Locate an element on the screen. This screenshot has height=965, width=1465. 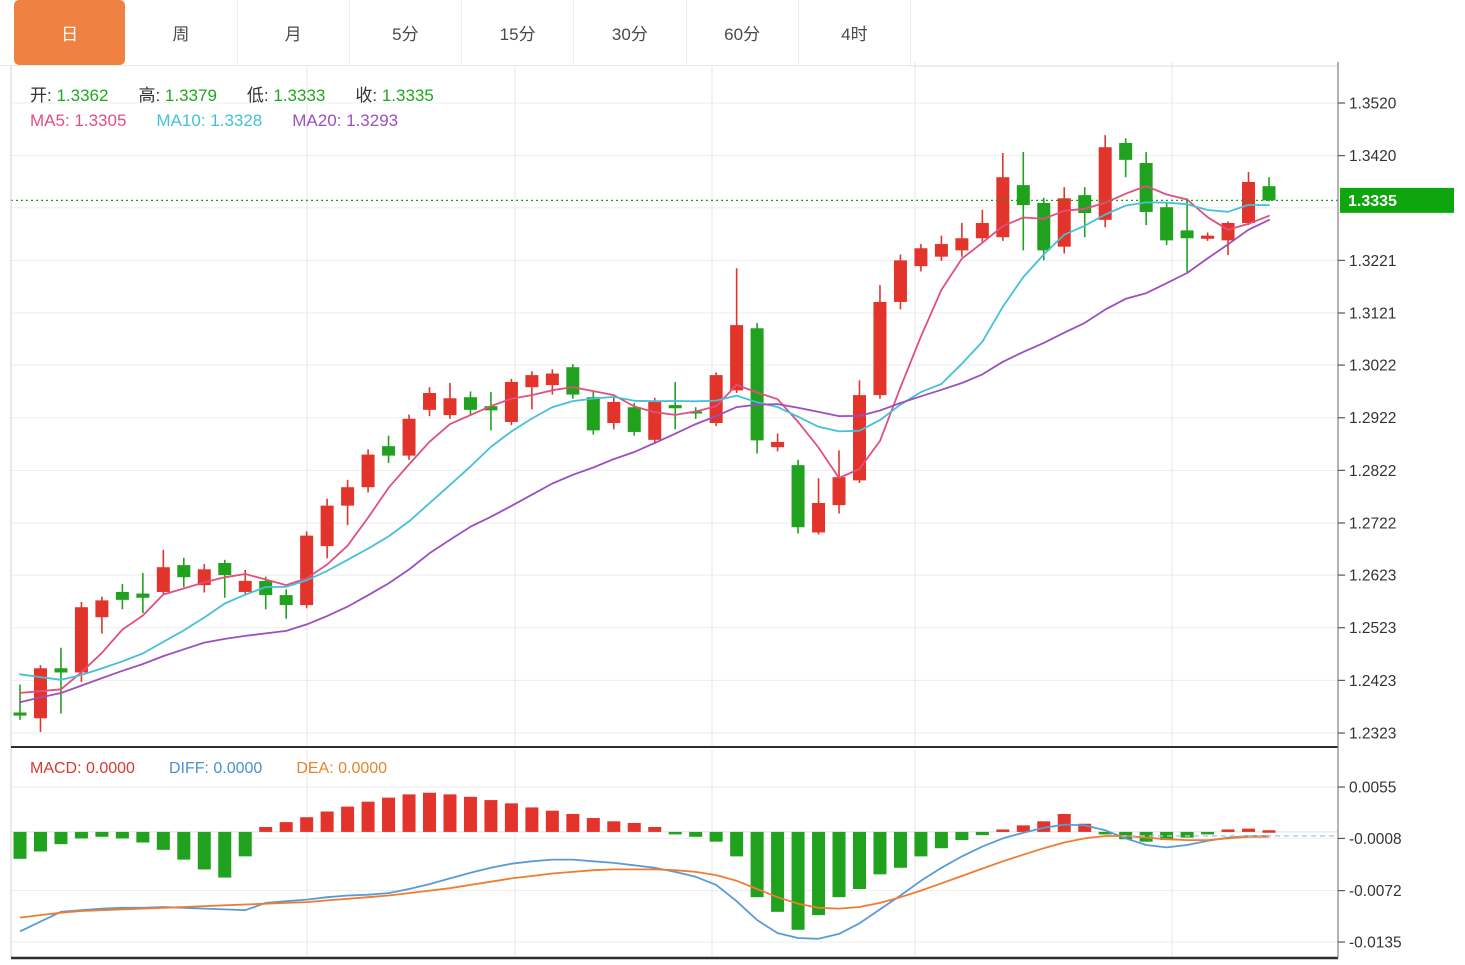
dea-line is located at coordinates (644, 877).